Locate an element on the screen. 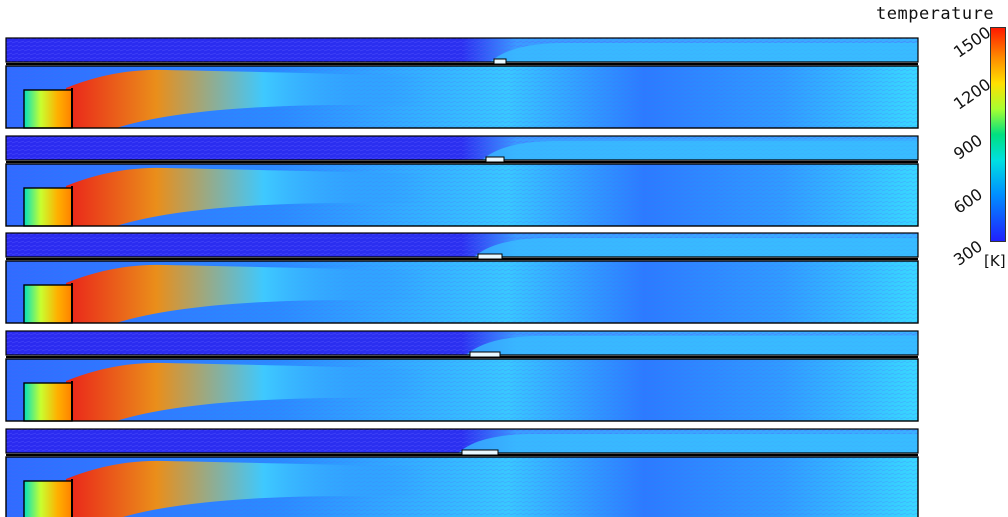 This screenshot has height=517, width=1008. colorbar-title: temperature is located at coordinates (935, 14).